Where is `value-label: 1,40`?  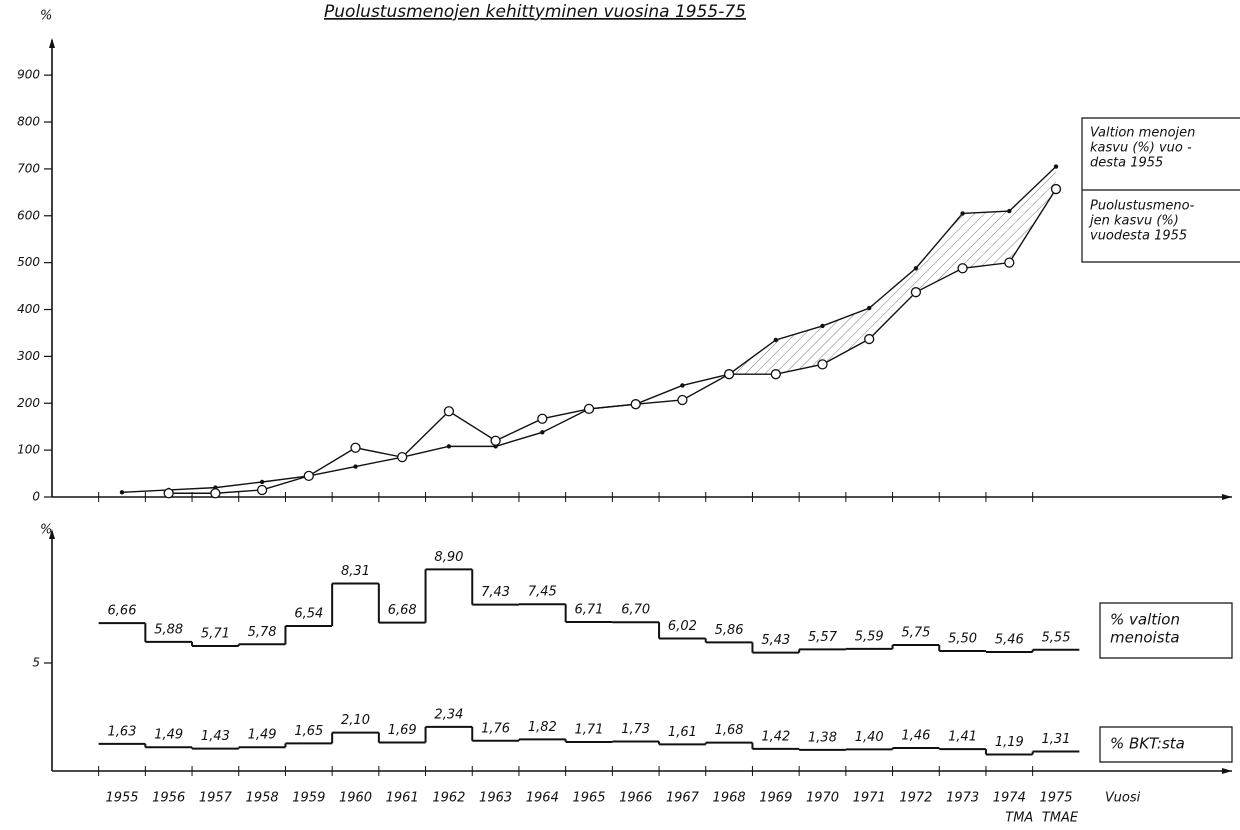 value-label: 1,40 is located at coordinates (869, 737).